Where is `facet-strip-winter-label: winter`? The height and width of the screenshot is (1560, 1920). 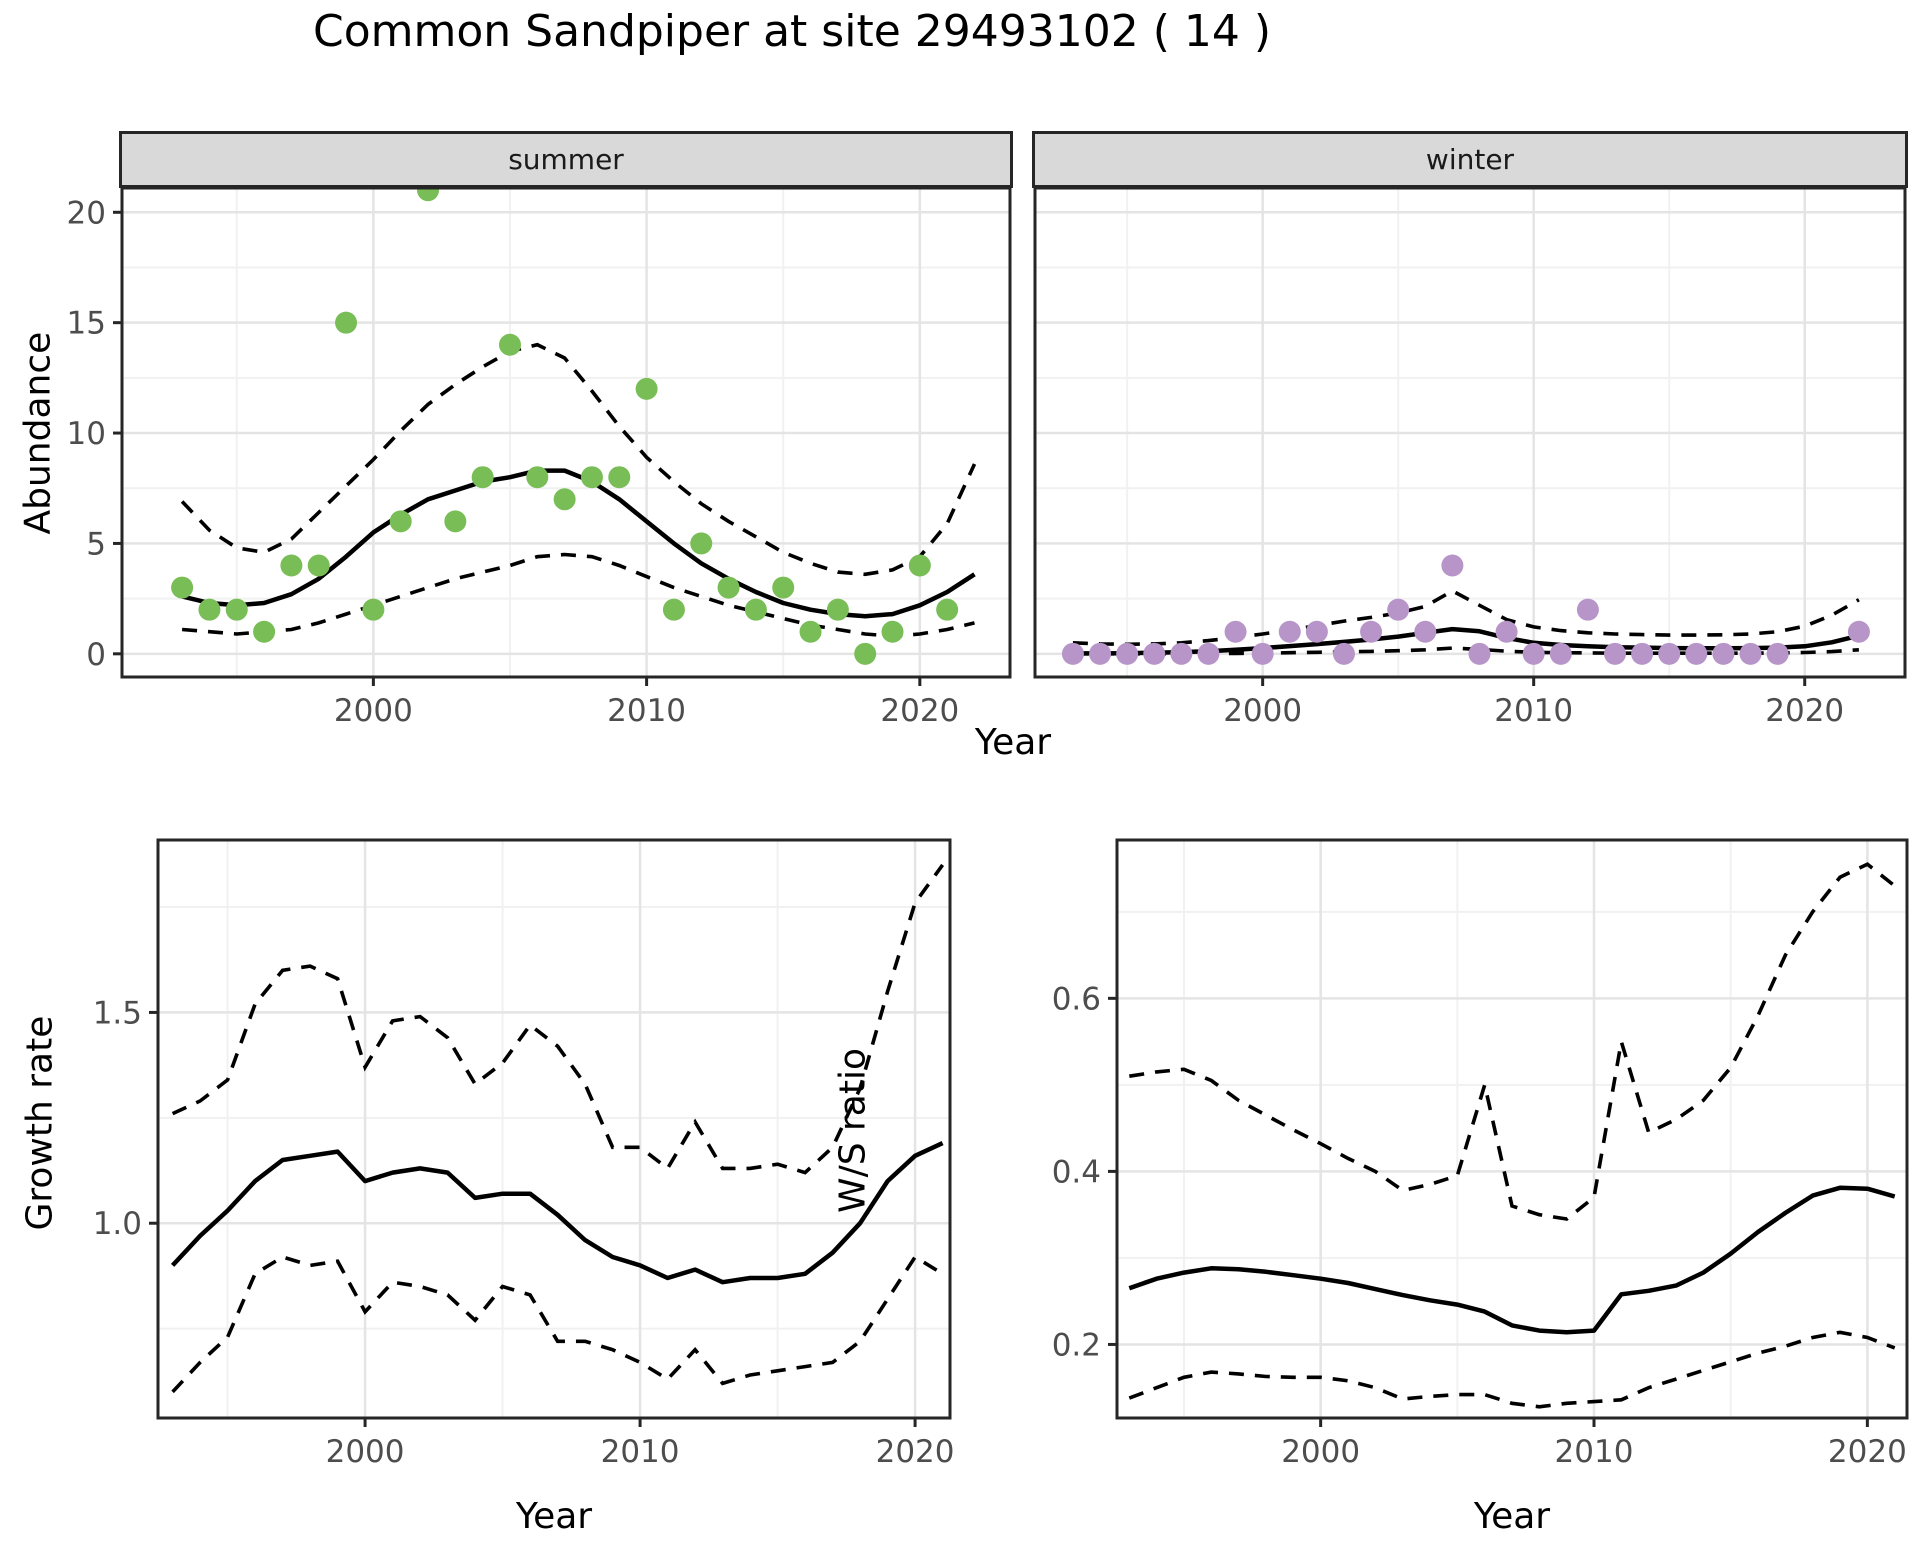 facet-strip-winter-label: winter is located at coordinates (1470, 159).